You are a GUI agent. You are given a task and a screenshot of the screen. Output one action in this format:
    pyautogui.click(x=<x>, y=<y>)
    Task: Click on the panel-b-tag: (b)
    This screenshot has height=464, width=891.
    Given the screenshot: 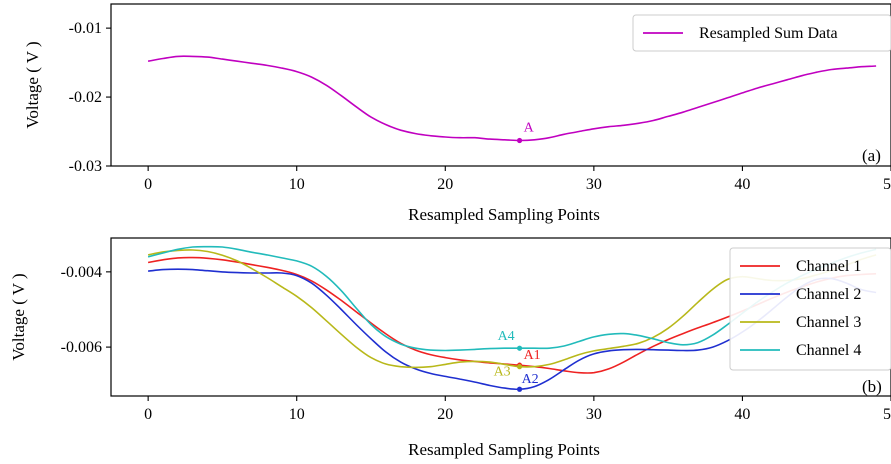 What is the action you would take?
    pyautogui.click(x=872, y=386)
    